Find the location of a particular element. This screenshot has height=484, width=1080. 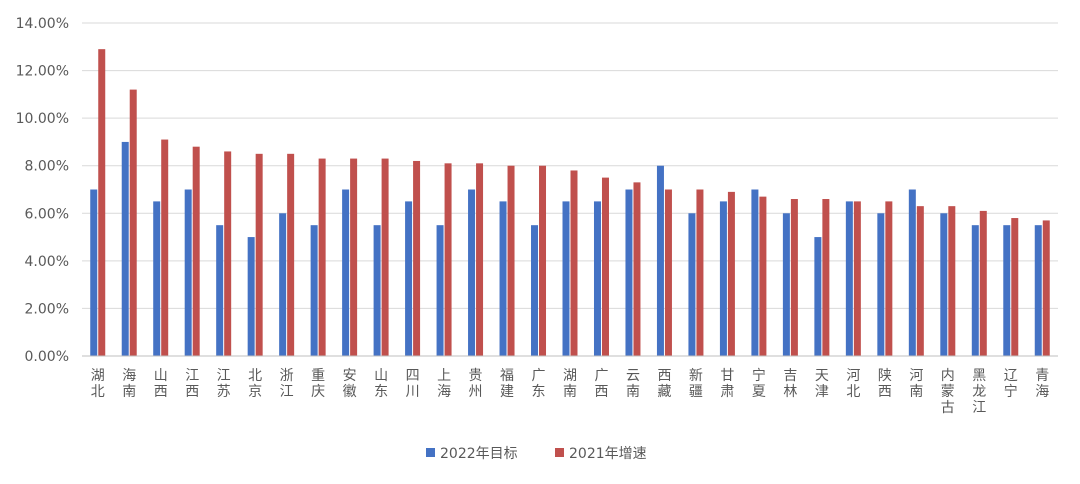

bar-growth-2021-安徽 is located at coordinates (354, 257).